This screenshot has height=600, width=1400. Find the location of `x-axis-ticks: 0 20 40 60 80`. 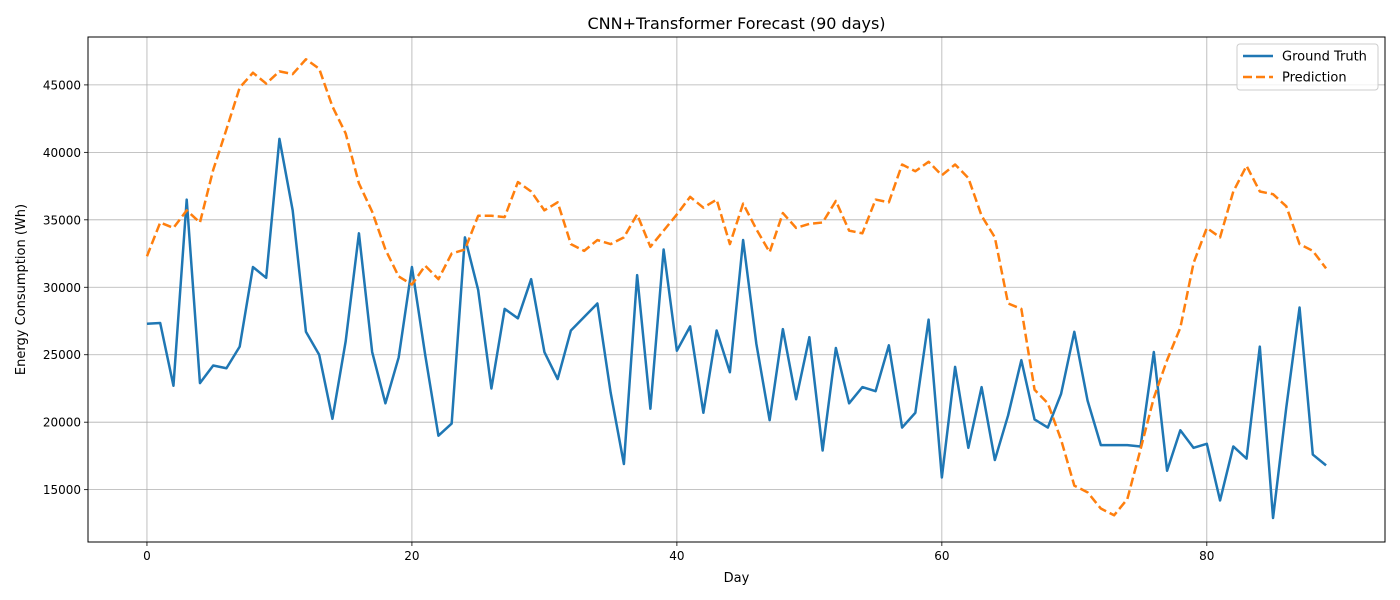

x-axis-ticks: 0 20 40 60 80 is located at coordinates (678, 552).